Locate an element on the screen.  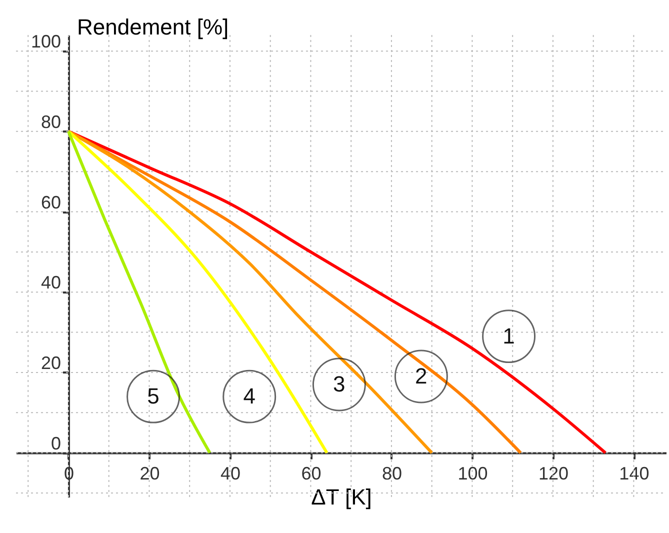
x-tick-label: 40 is located at coordinates (230, 473).